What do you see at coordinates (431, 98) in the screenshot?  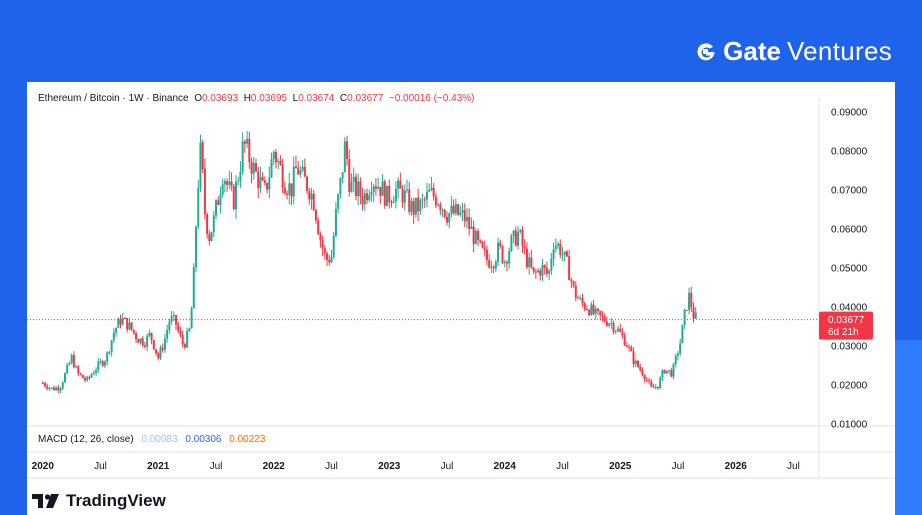 I see `change-value: −0.00016 (−0.43%)` at bounding box center [431, 98].